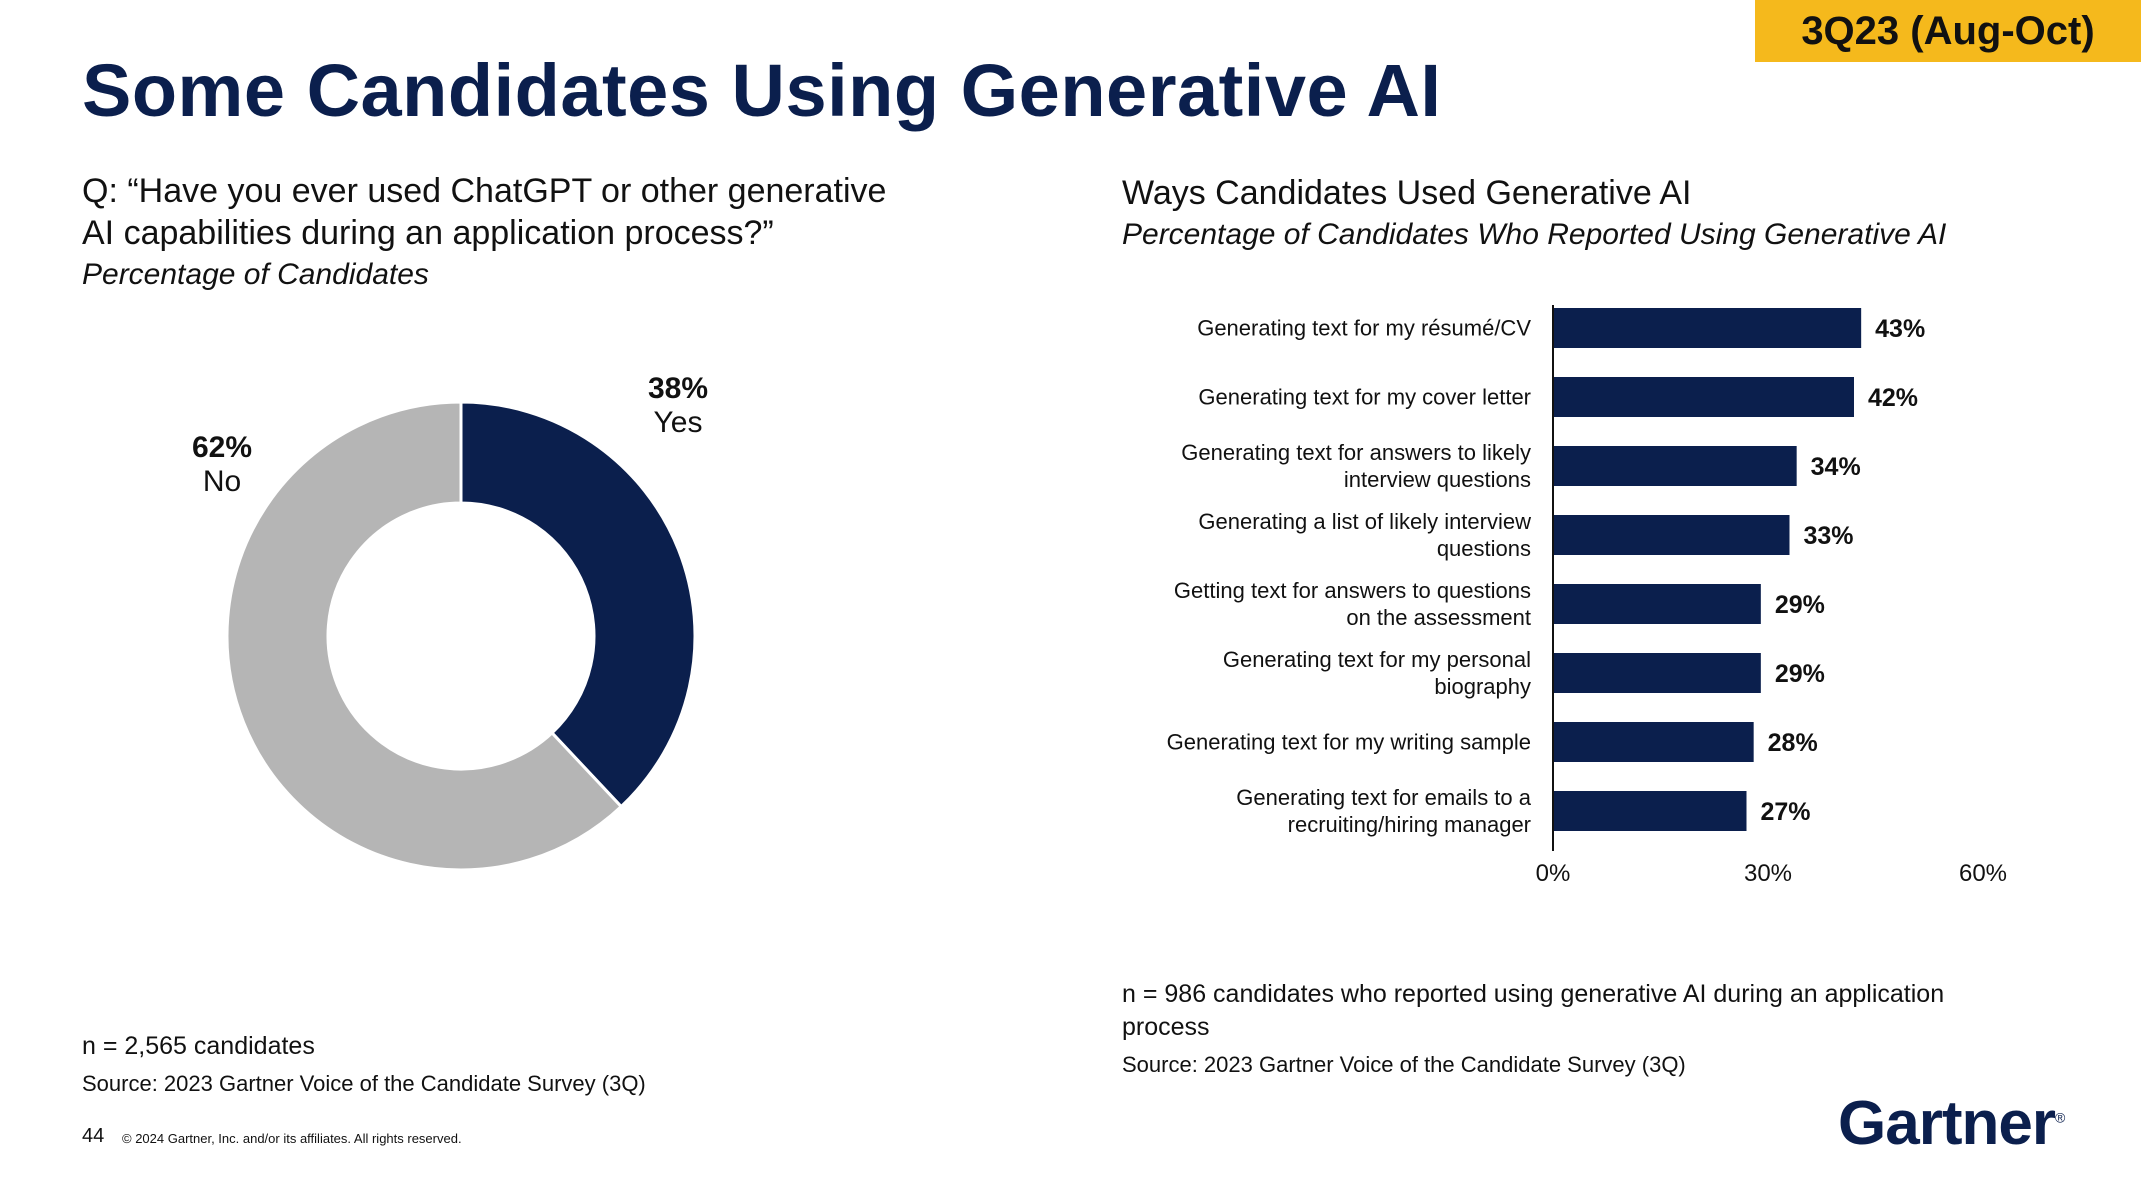 This screenshot has height=1200, width=2141. Describe the element at coordinates (1364, 328) in the screenshot. I see `bar-category-label: Generating text for my résumé/CV` at that location.